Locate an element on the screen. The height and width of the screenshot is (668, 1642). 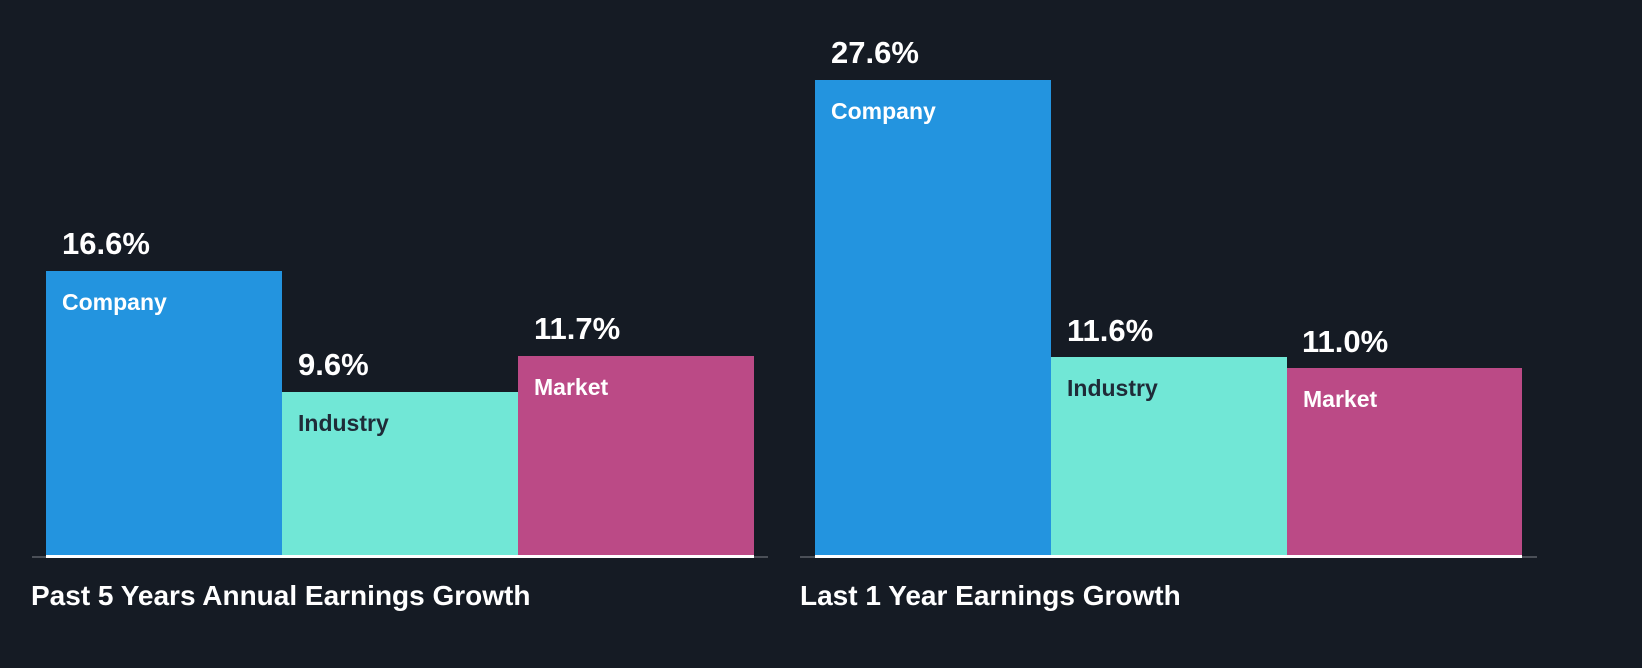
value-label-market: 11.0% is located at coordinates (1345, 341).